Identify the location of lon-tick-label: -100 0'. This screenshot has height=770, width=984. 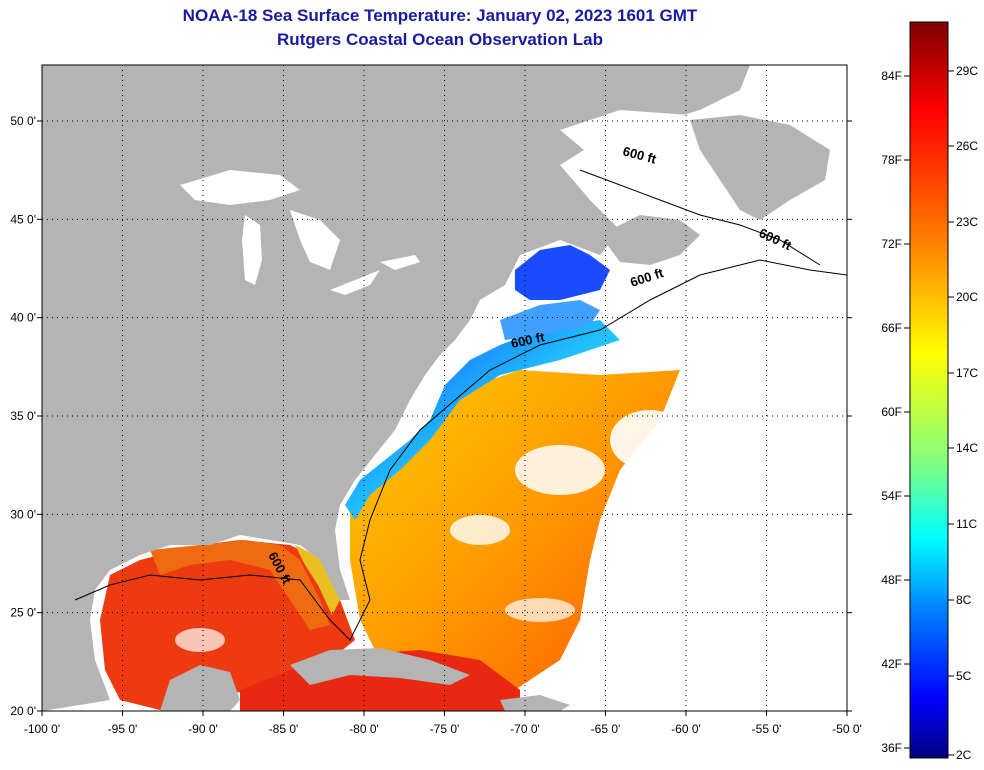
(42, 729).